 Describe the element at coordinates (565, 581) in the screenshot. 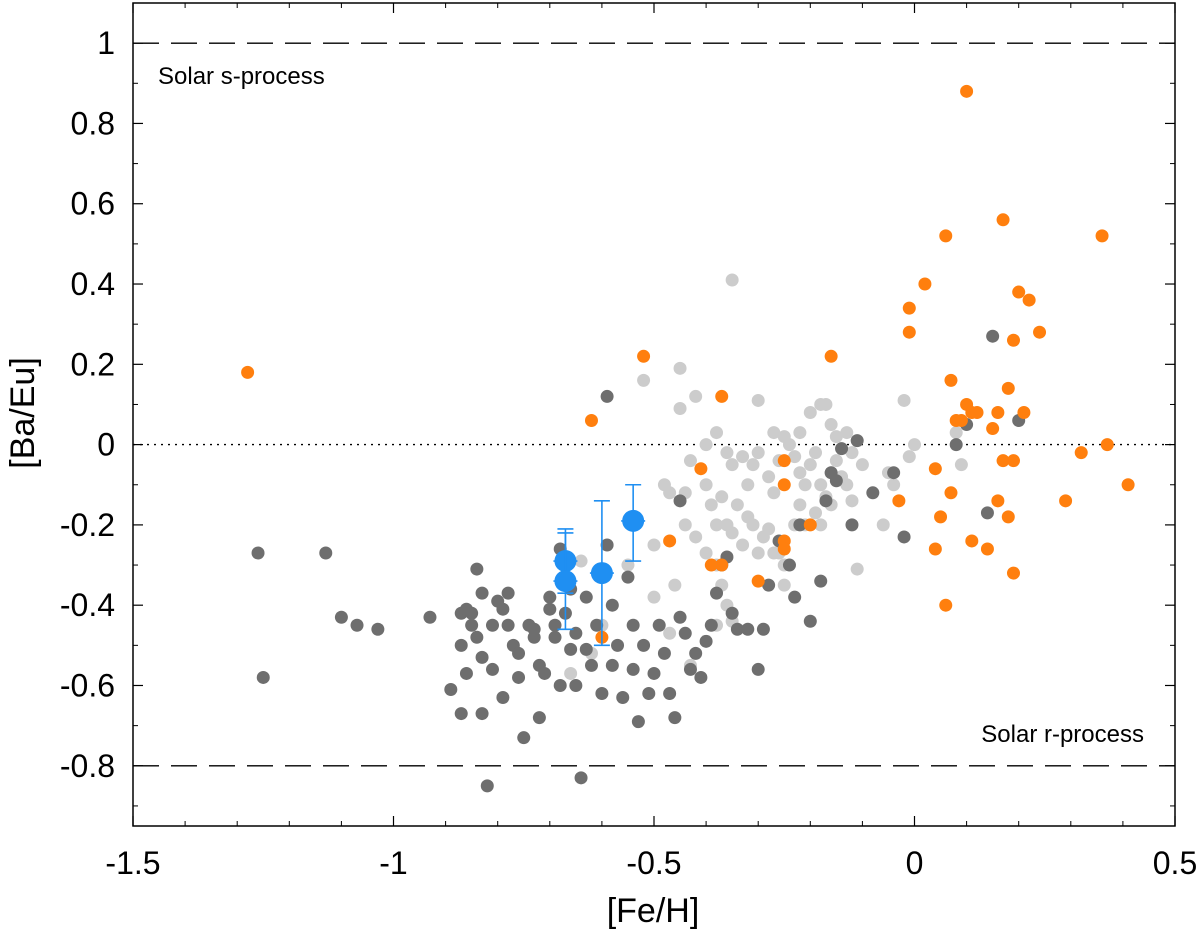

I see `data-point-blue` at that location.